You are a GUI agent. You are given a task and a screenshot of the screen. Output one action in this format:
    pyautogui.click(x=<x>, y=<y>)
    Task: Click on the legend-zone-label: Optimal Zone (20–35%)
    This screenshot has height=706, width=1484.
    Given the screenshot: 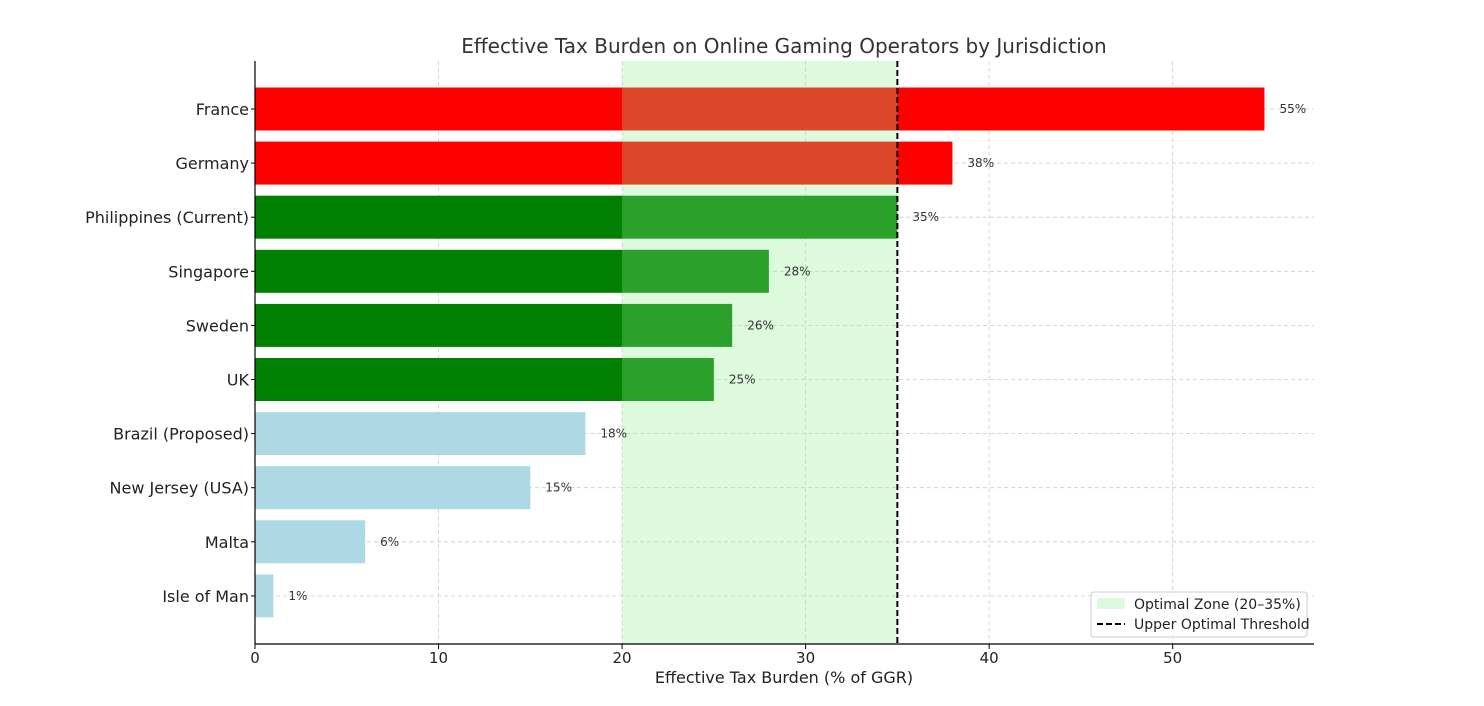 What is the action you would take?
    pyautogui.click(x=1217, y=605)
    